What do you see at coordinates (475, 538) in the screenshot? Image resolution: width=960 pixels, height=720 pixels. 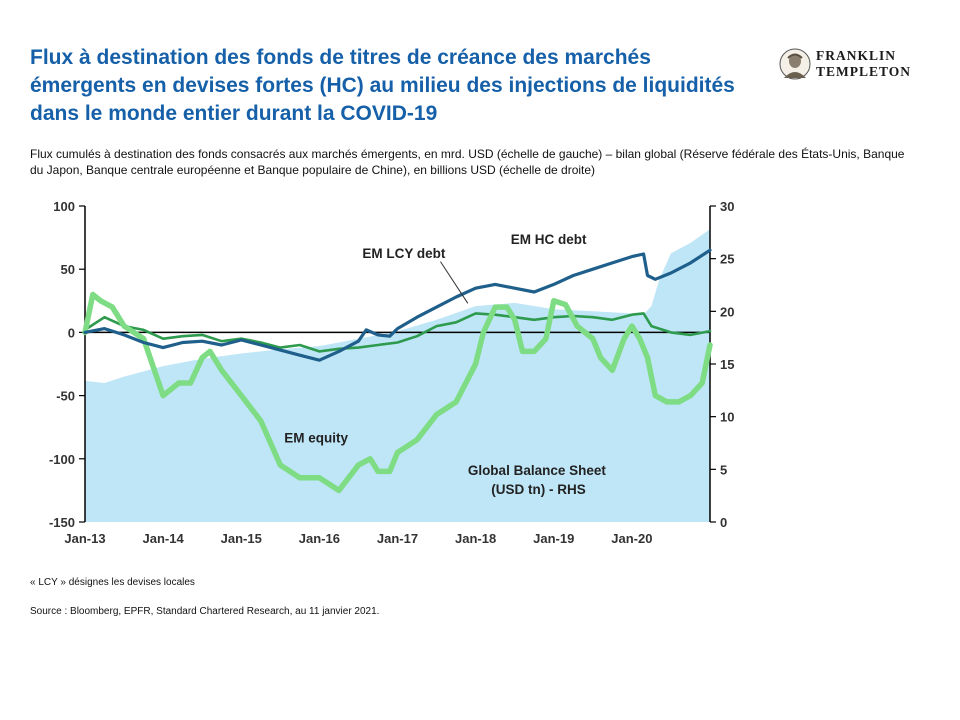 I see `x-tick-label: Jan-18` at bounding box center [475, 538].